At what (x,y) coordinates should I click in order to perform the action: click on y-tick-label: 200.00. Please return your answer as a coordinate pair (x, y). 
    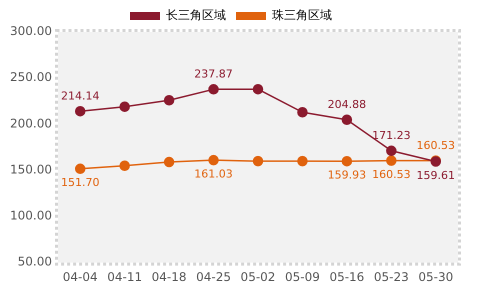
    Looking at the image, I should click on (31, 123).